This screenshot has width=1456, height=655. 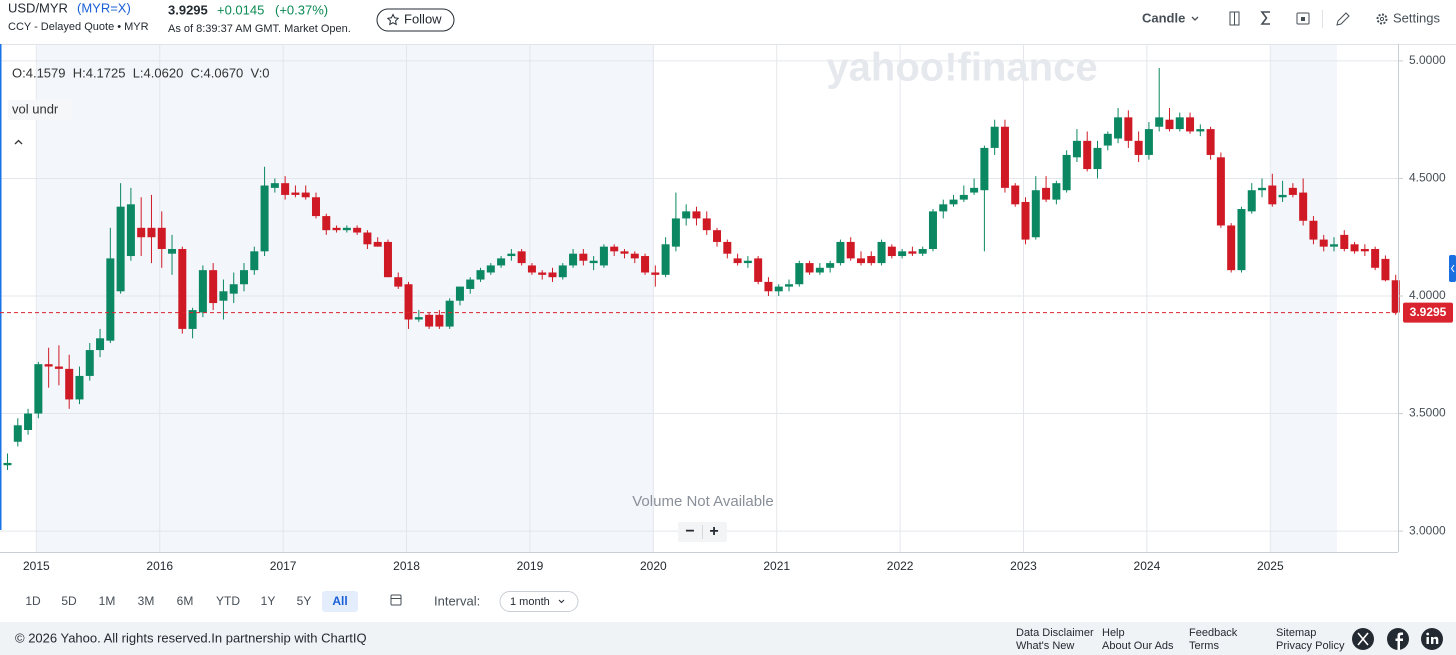 I want to click on star-icon, so click(x=393, y=19).